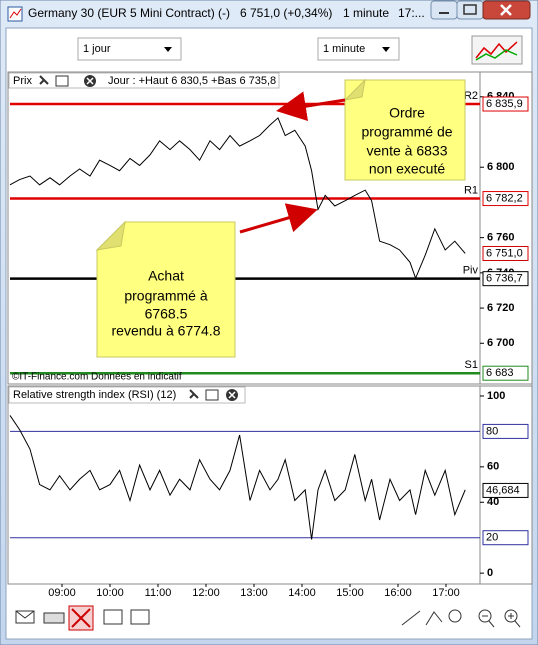 This screenshot has width=538, height=645. Describe the element at coordinates (206, 593) in the screenshot. I see `x-tick-label: 12:00` at that location.